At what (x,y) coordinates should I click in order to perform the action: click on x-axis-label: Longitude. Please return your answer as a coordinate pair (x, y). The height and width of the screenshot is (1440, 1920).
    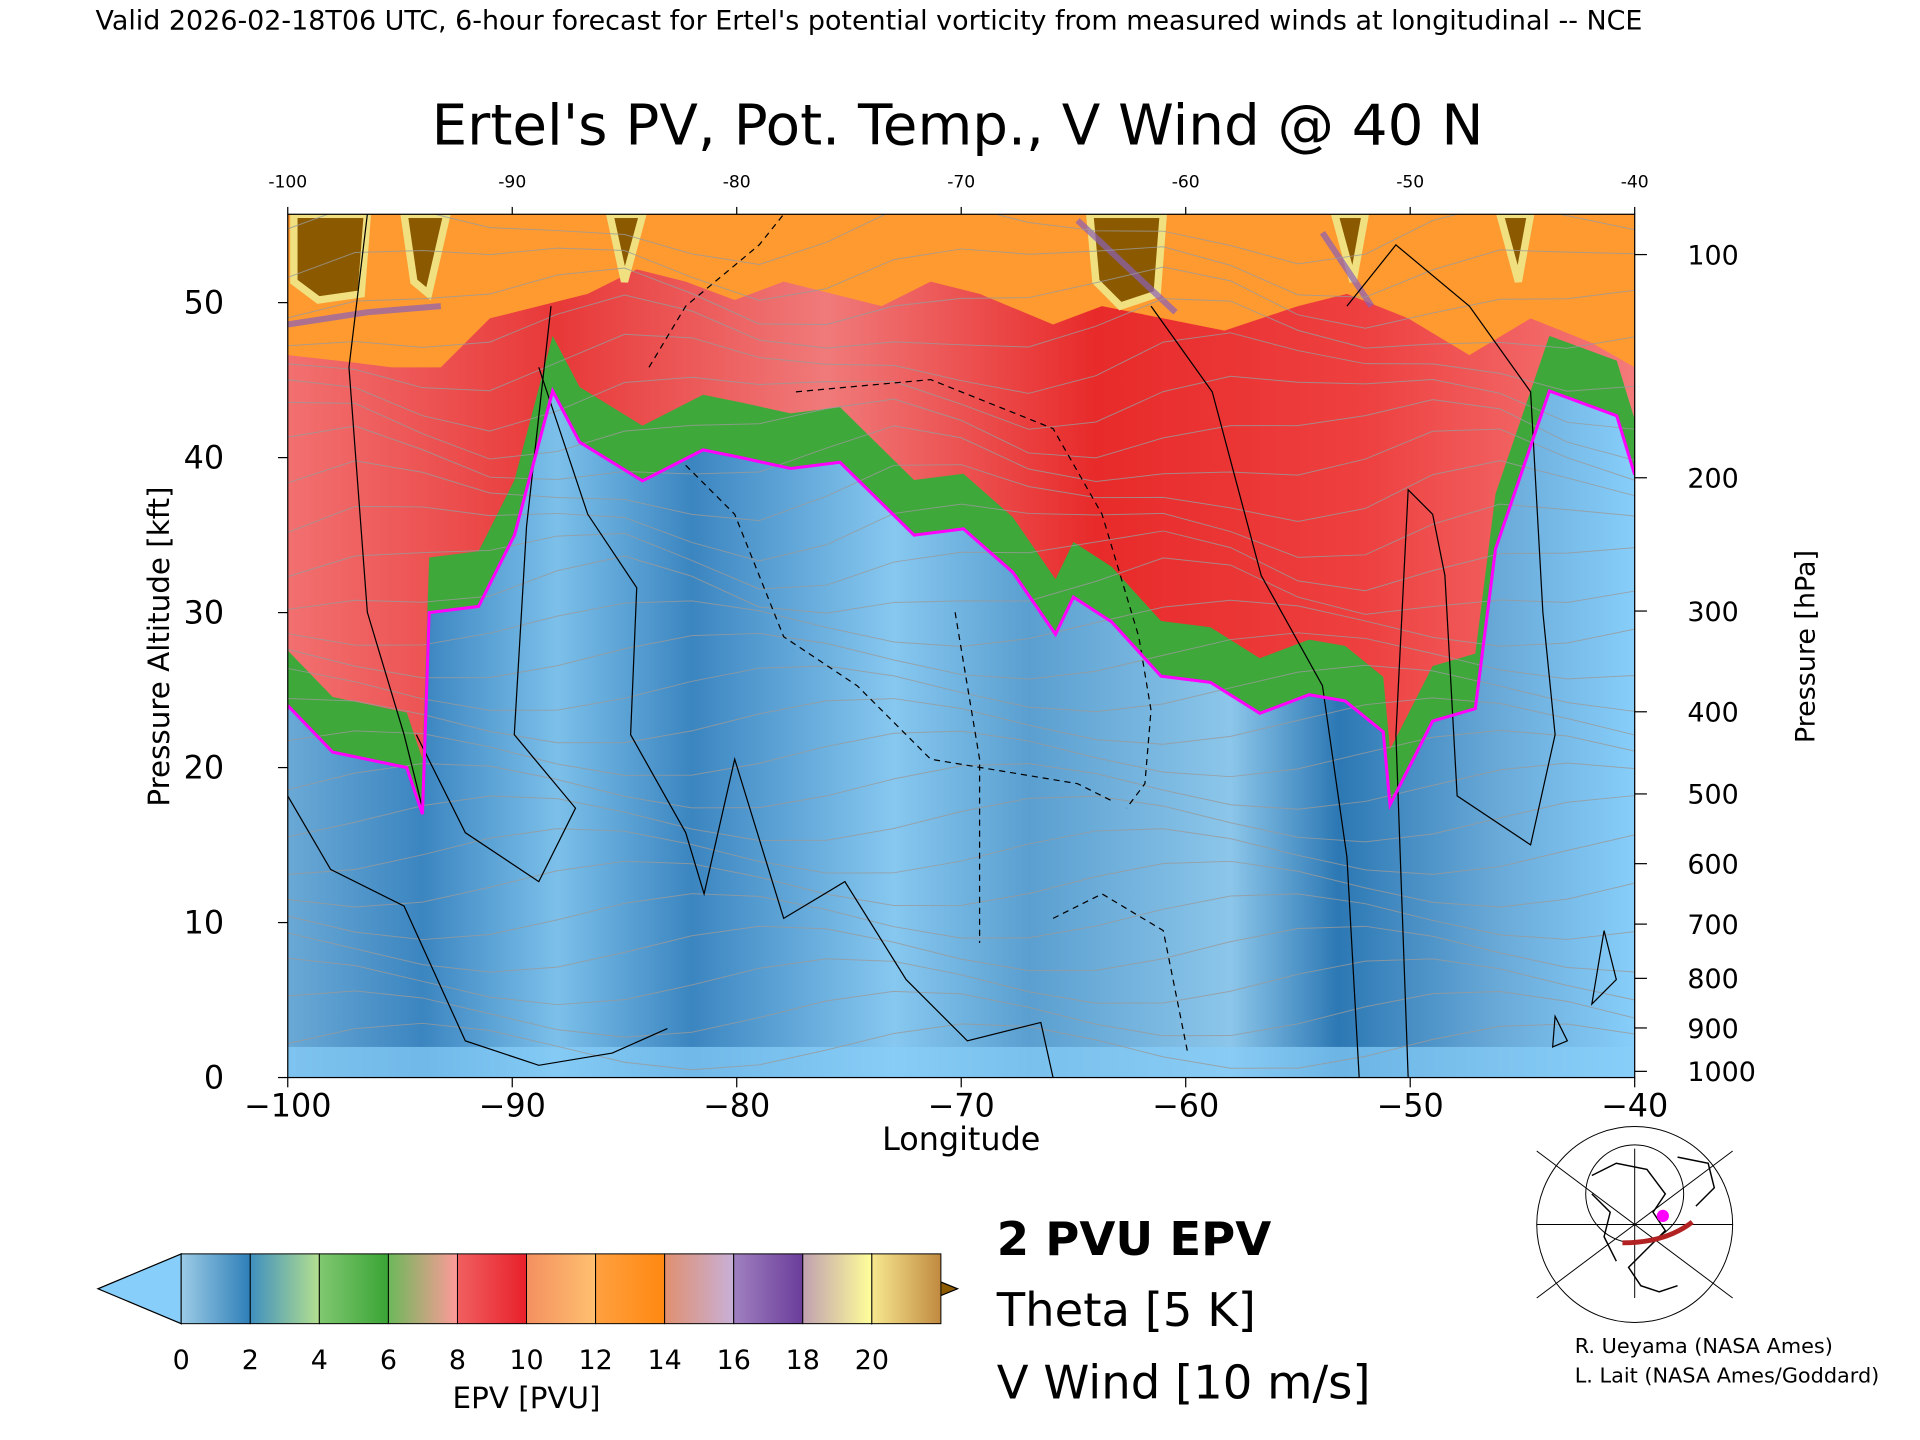
    Looking at the image, I should click on (961, 1139).